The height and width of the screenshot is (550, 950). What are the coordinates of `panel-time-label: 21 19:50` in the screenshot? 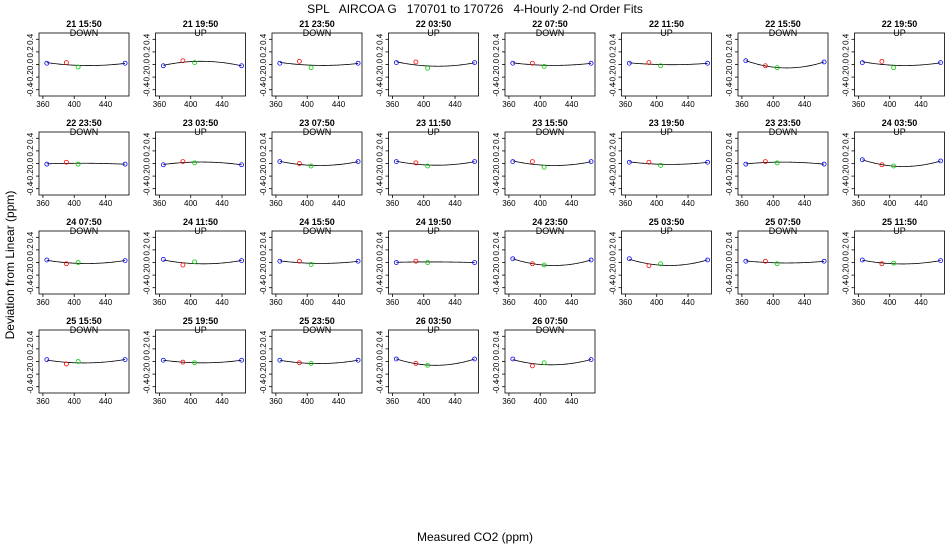 It's located at (201, 24).